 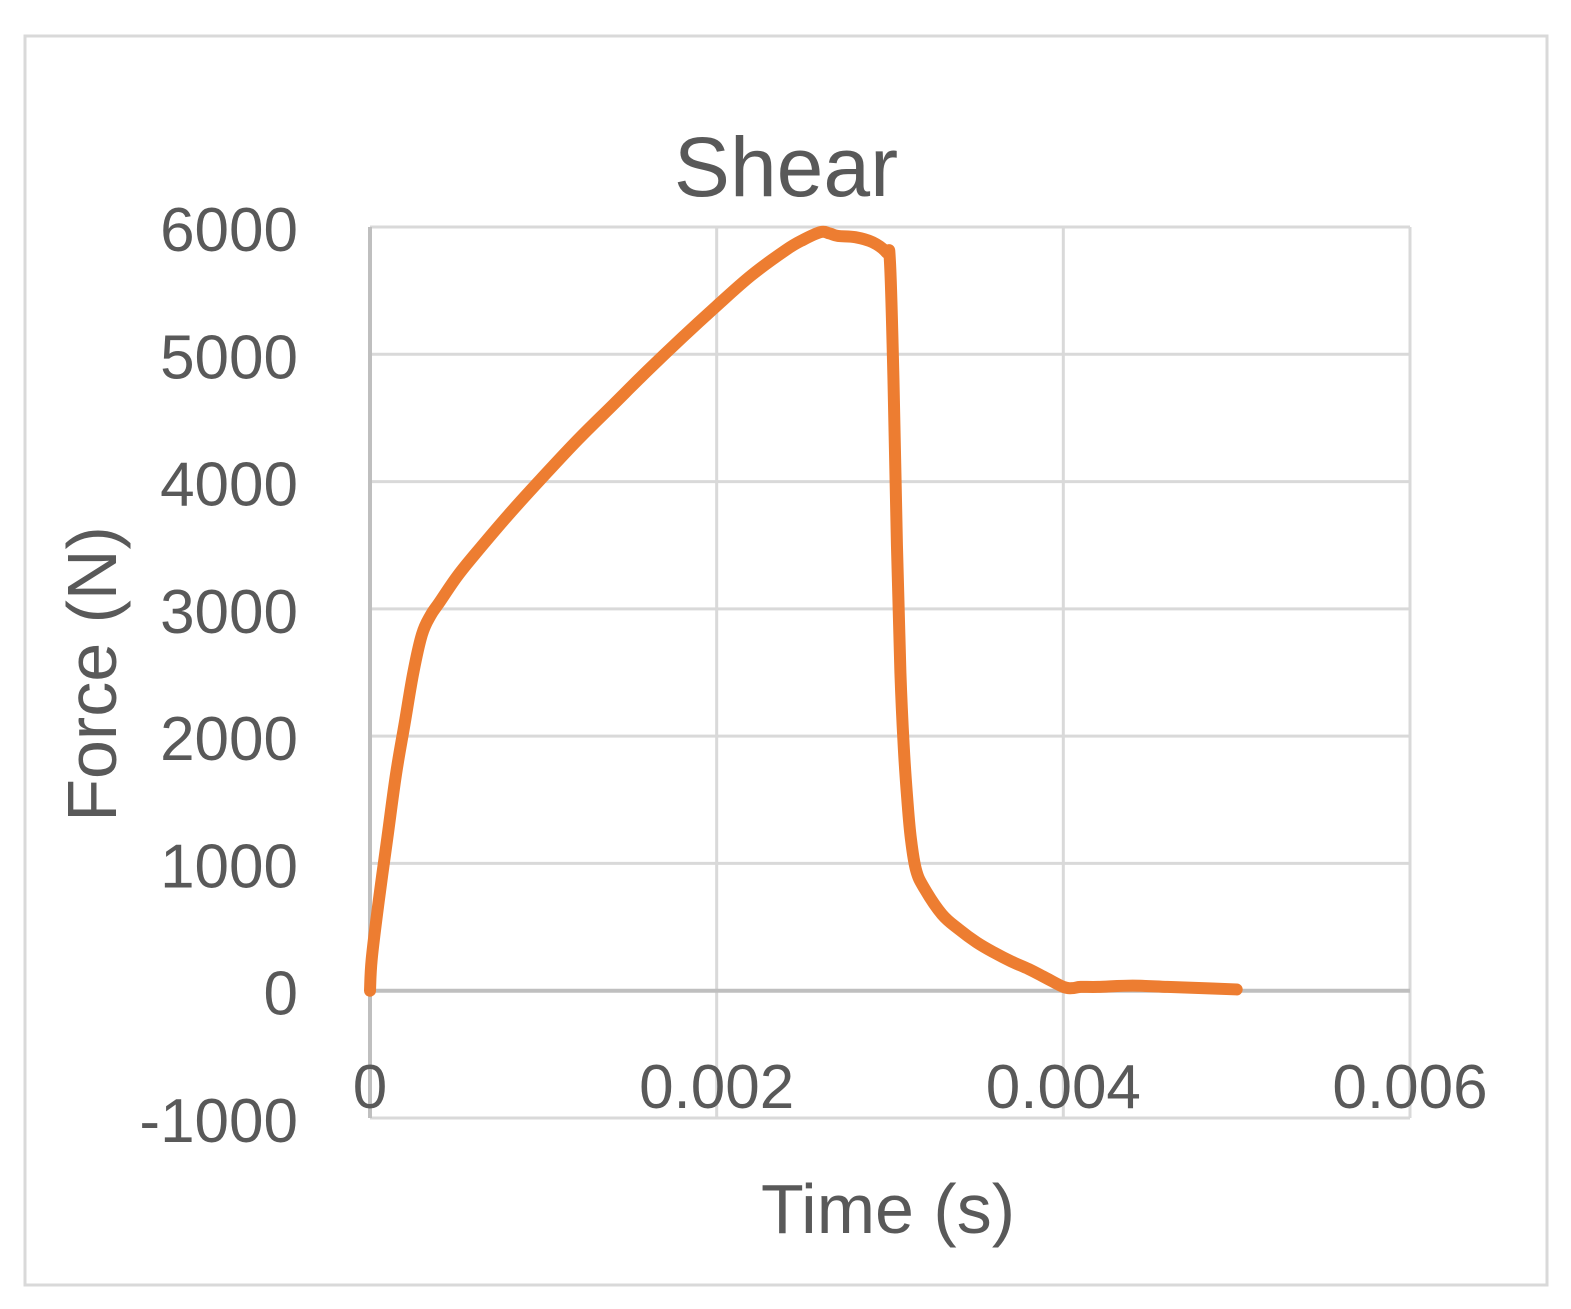 I want to click on y-tick-label: 4000, so click(x=229, y=485).